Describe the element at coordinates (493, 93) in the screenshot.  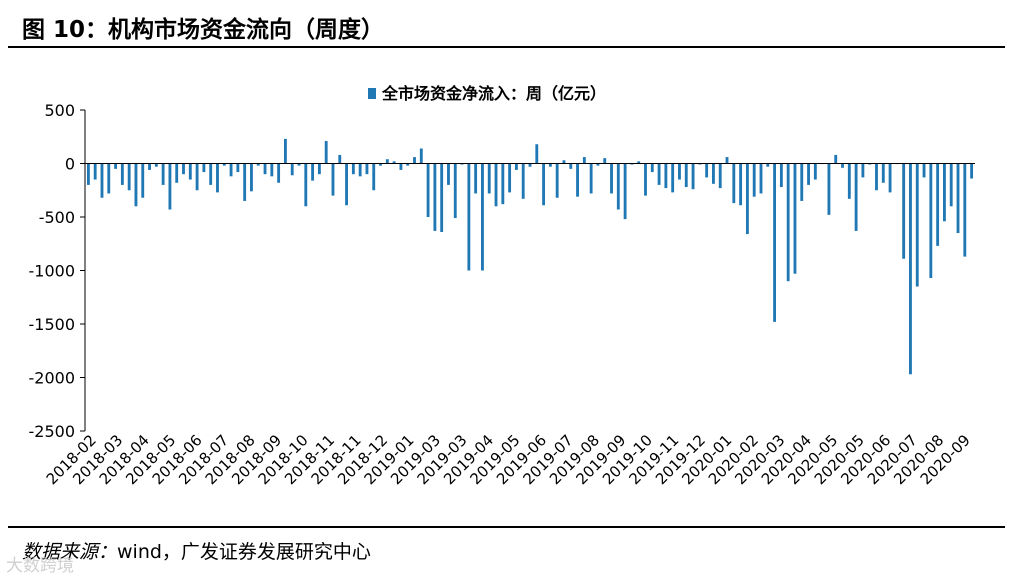
I see `legend-label: 全市场资金净流入：周（亿元）` at that location.